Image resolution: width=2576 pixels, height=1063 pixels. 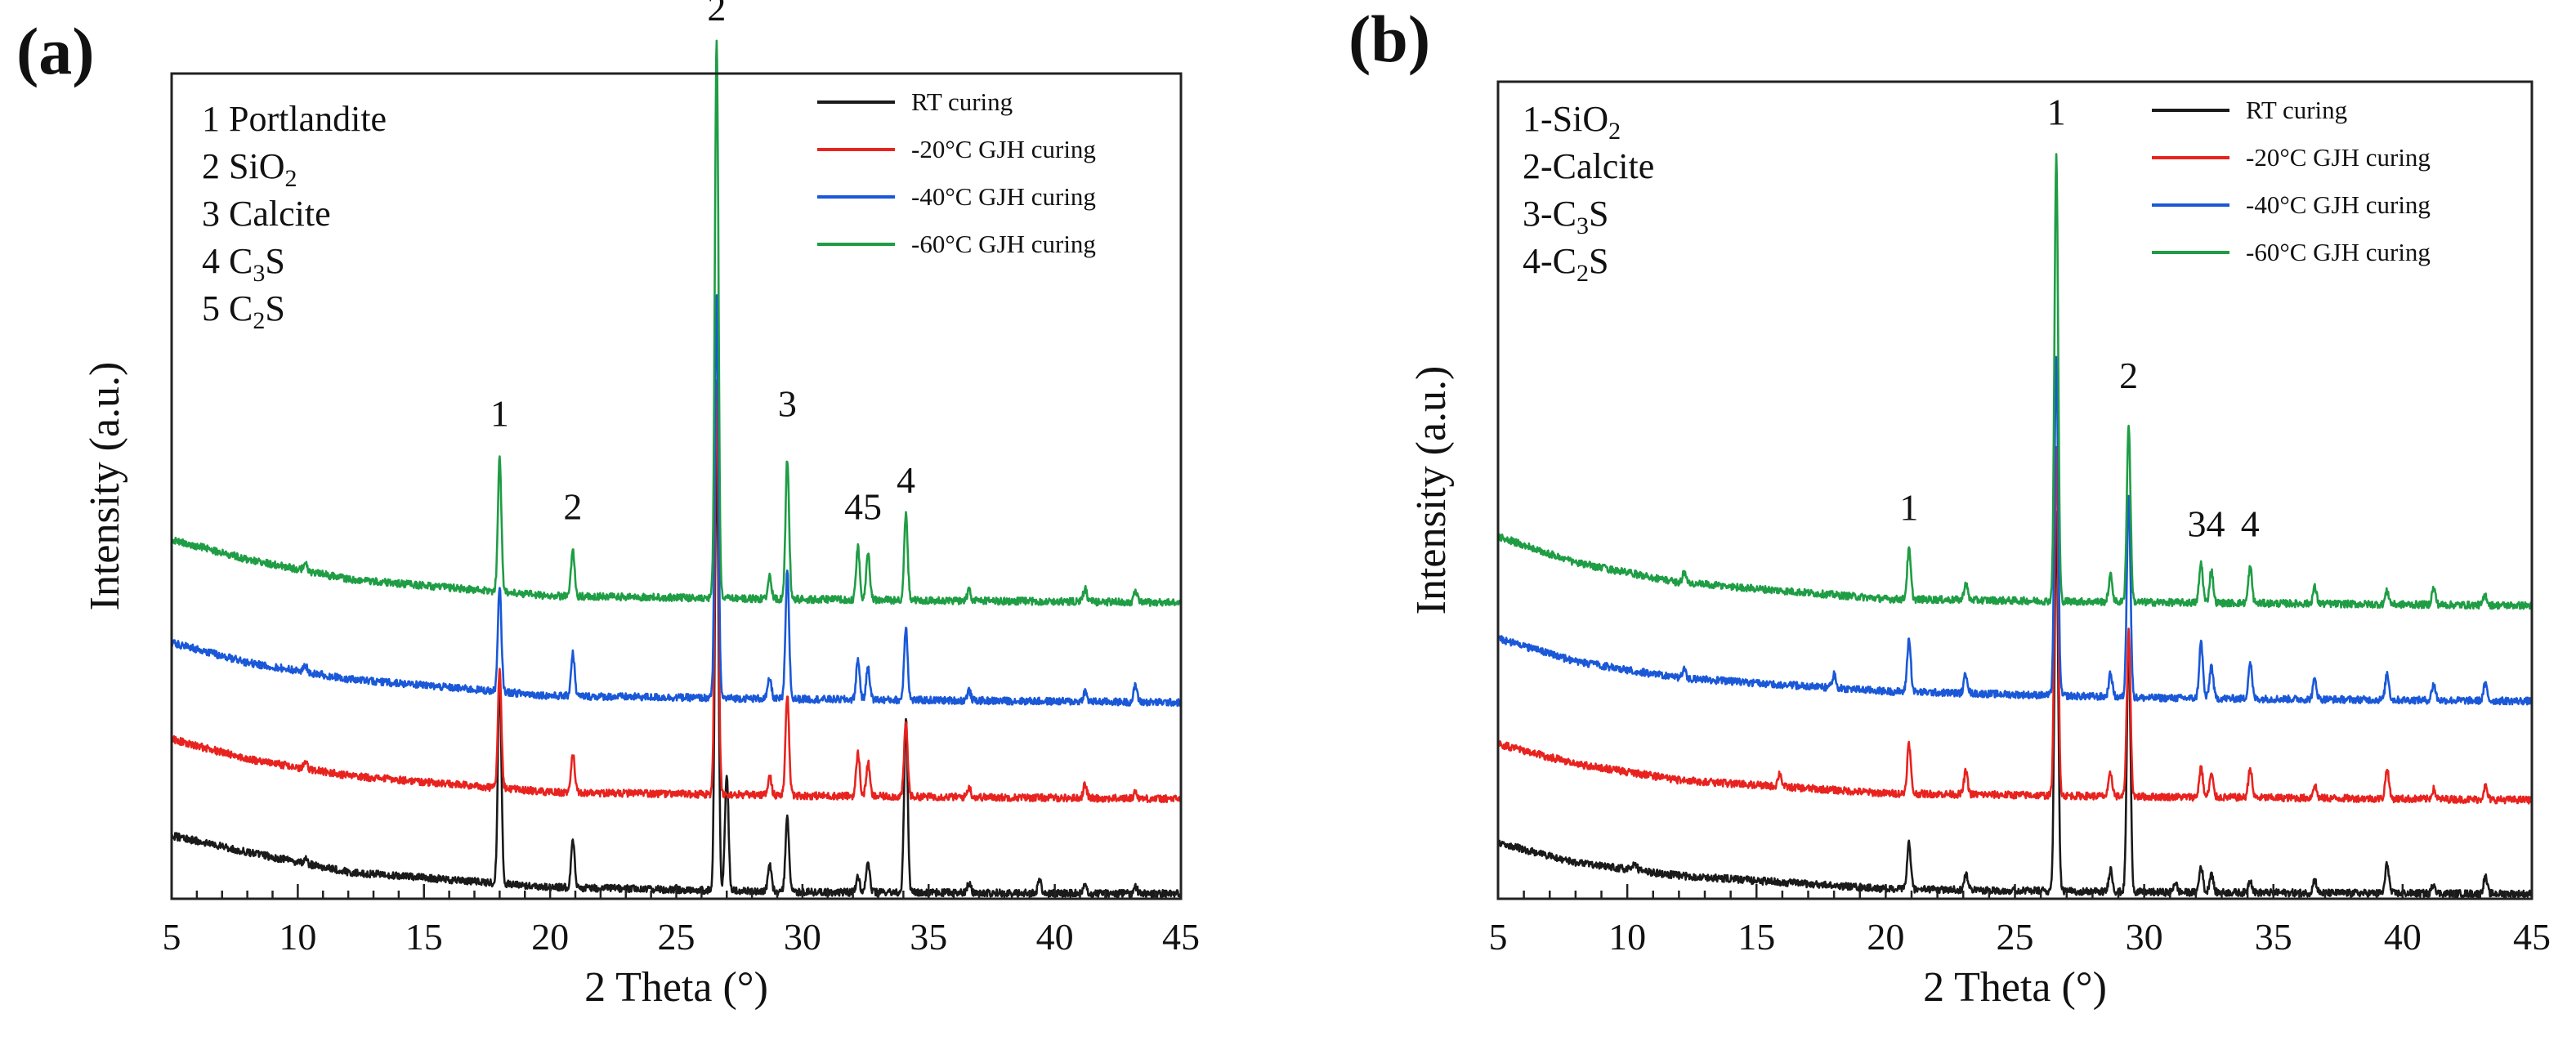 I want to click on phase-key-entry: 3-C3S, so click(x=1565, y=217).